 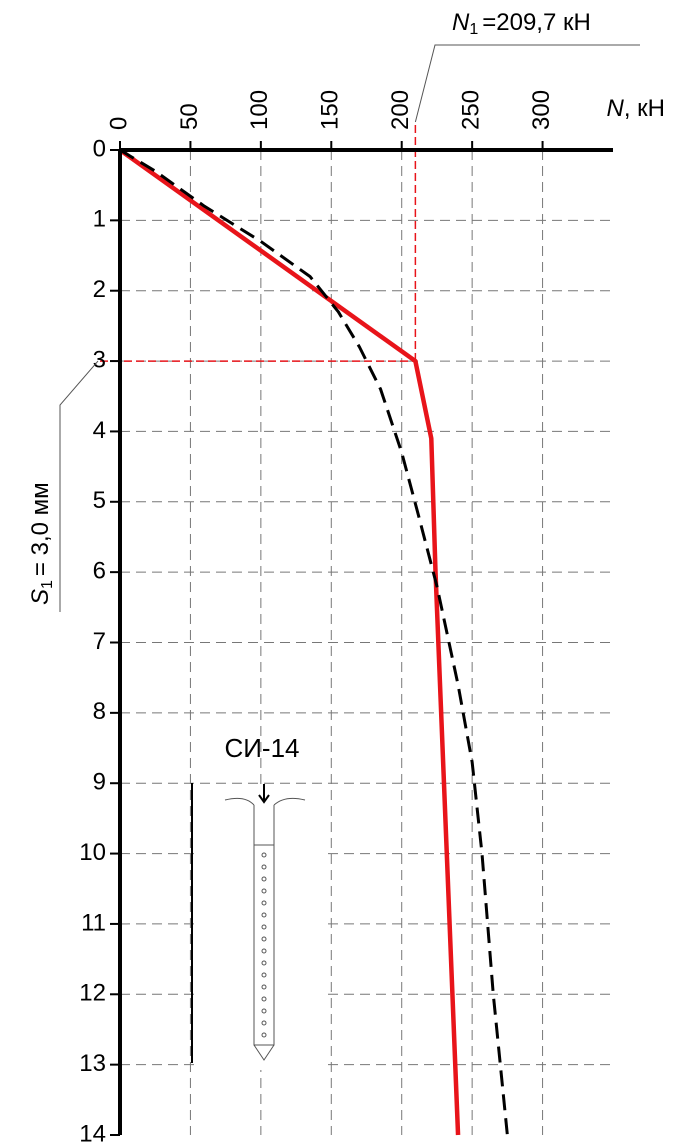 What do you see at coordinates (264, 1052) in the screenshot?
I see `pile-tip` at bounding box center [264, 1052].